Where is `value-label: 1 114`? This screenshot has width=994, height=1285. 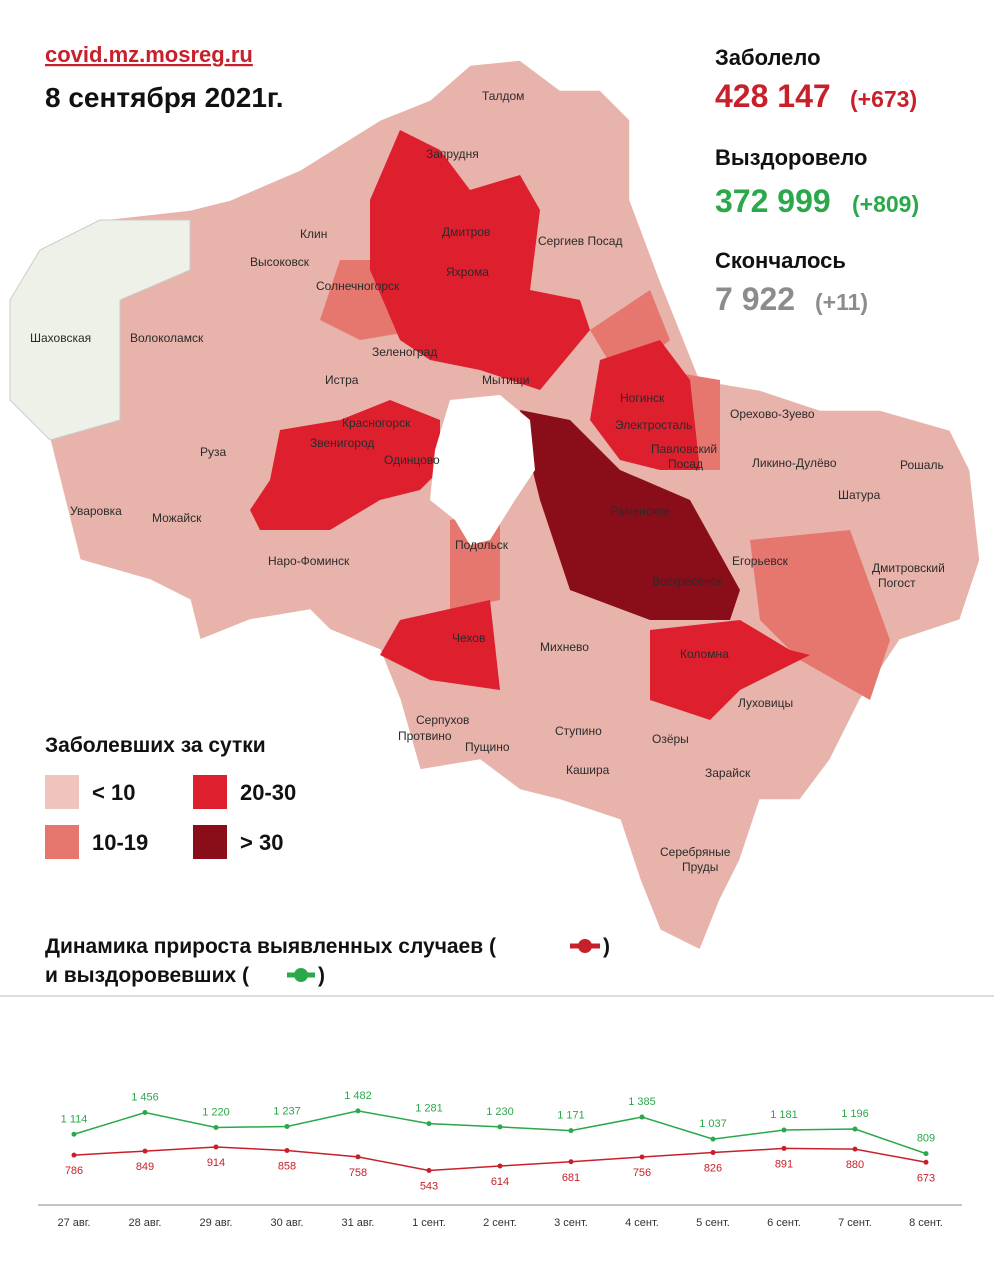 value-label: 1 114 is located at coordinates (74, 1119).